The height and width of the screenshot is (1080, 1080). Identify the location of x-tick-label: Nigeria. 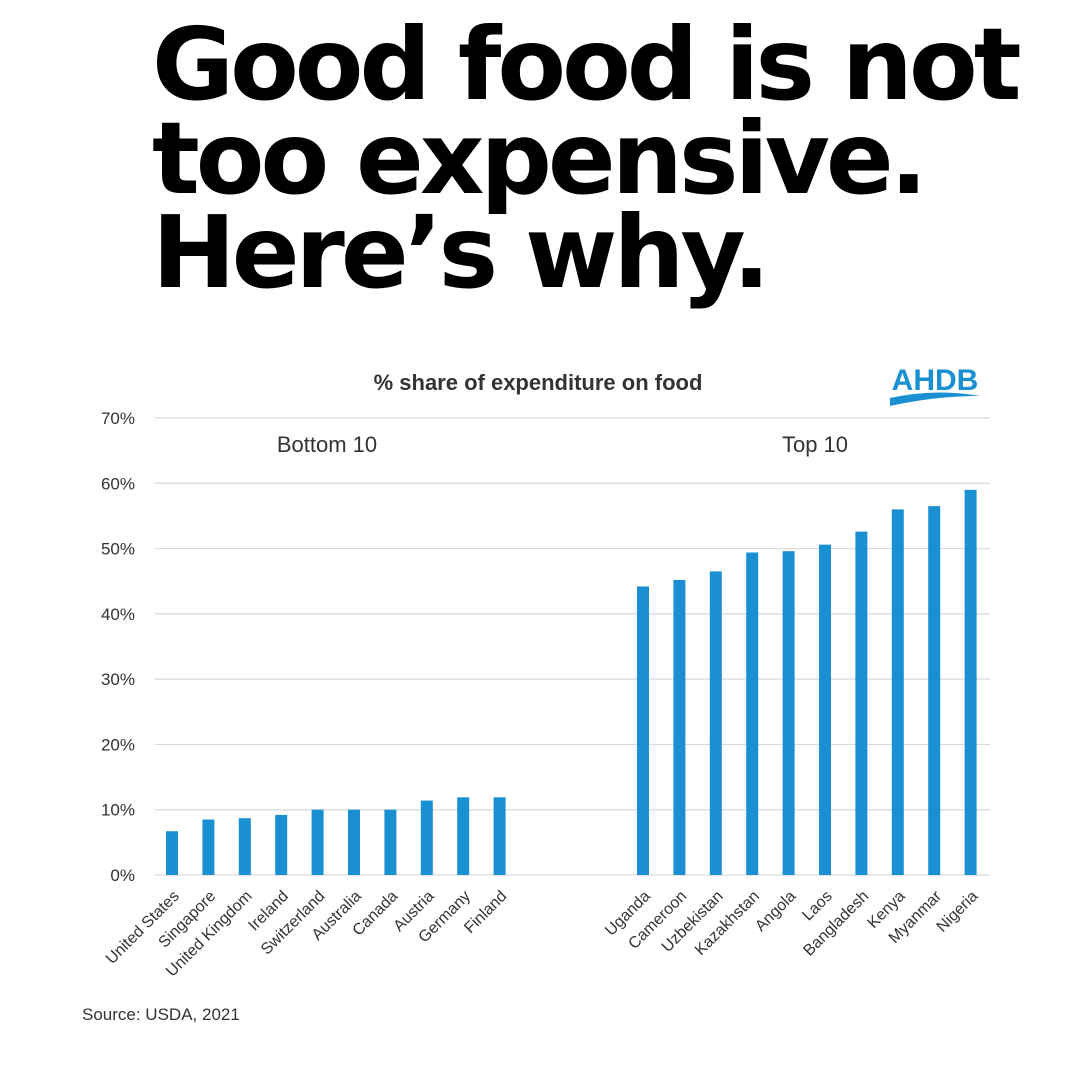
(958, 912).